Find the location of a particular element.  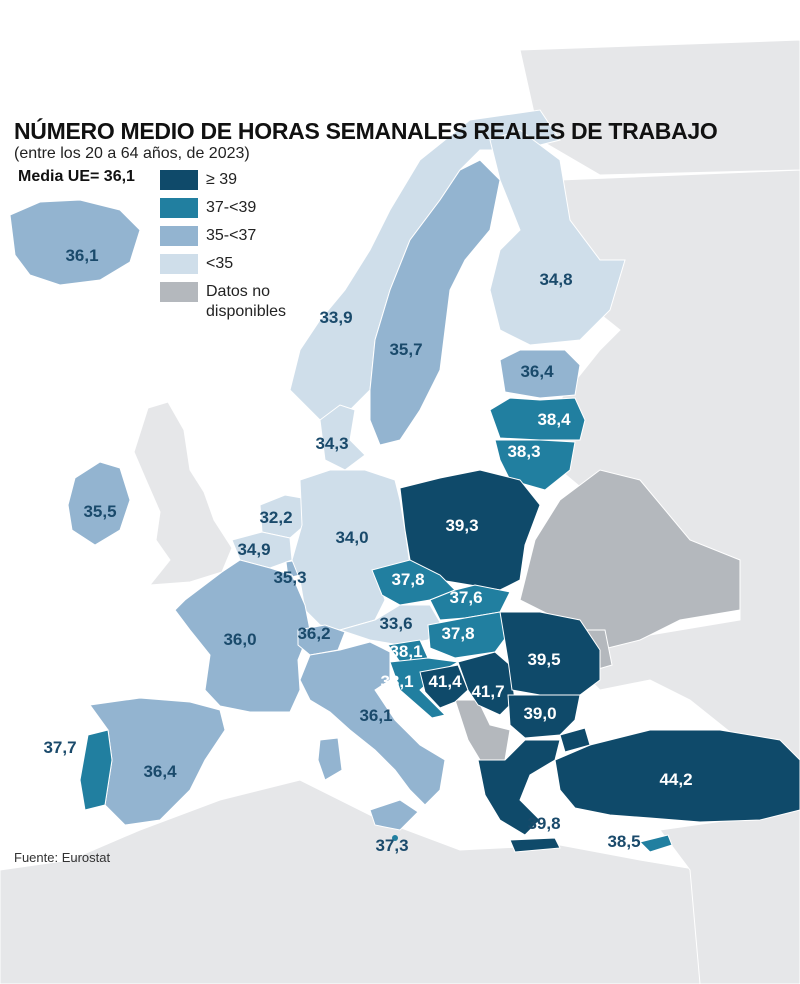

country-sweden is located at coordinates (435, 302).